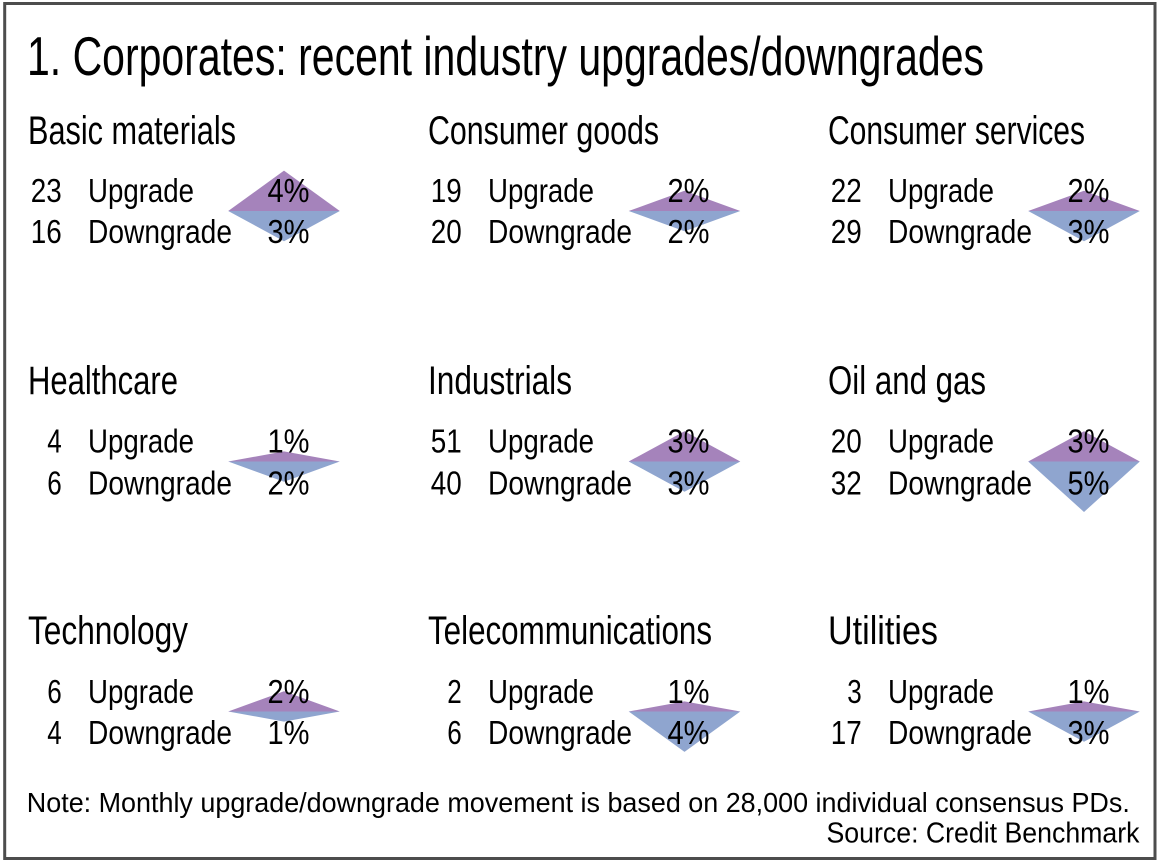 Image resolution: width=1160 pixels, height=866 pixels. Describe the element at coordinates (570, 631) in the screenshot. I see `svg-text: Telecommunications` at that location.